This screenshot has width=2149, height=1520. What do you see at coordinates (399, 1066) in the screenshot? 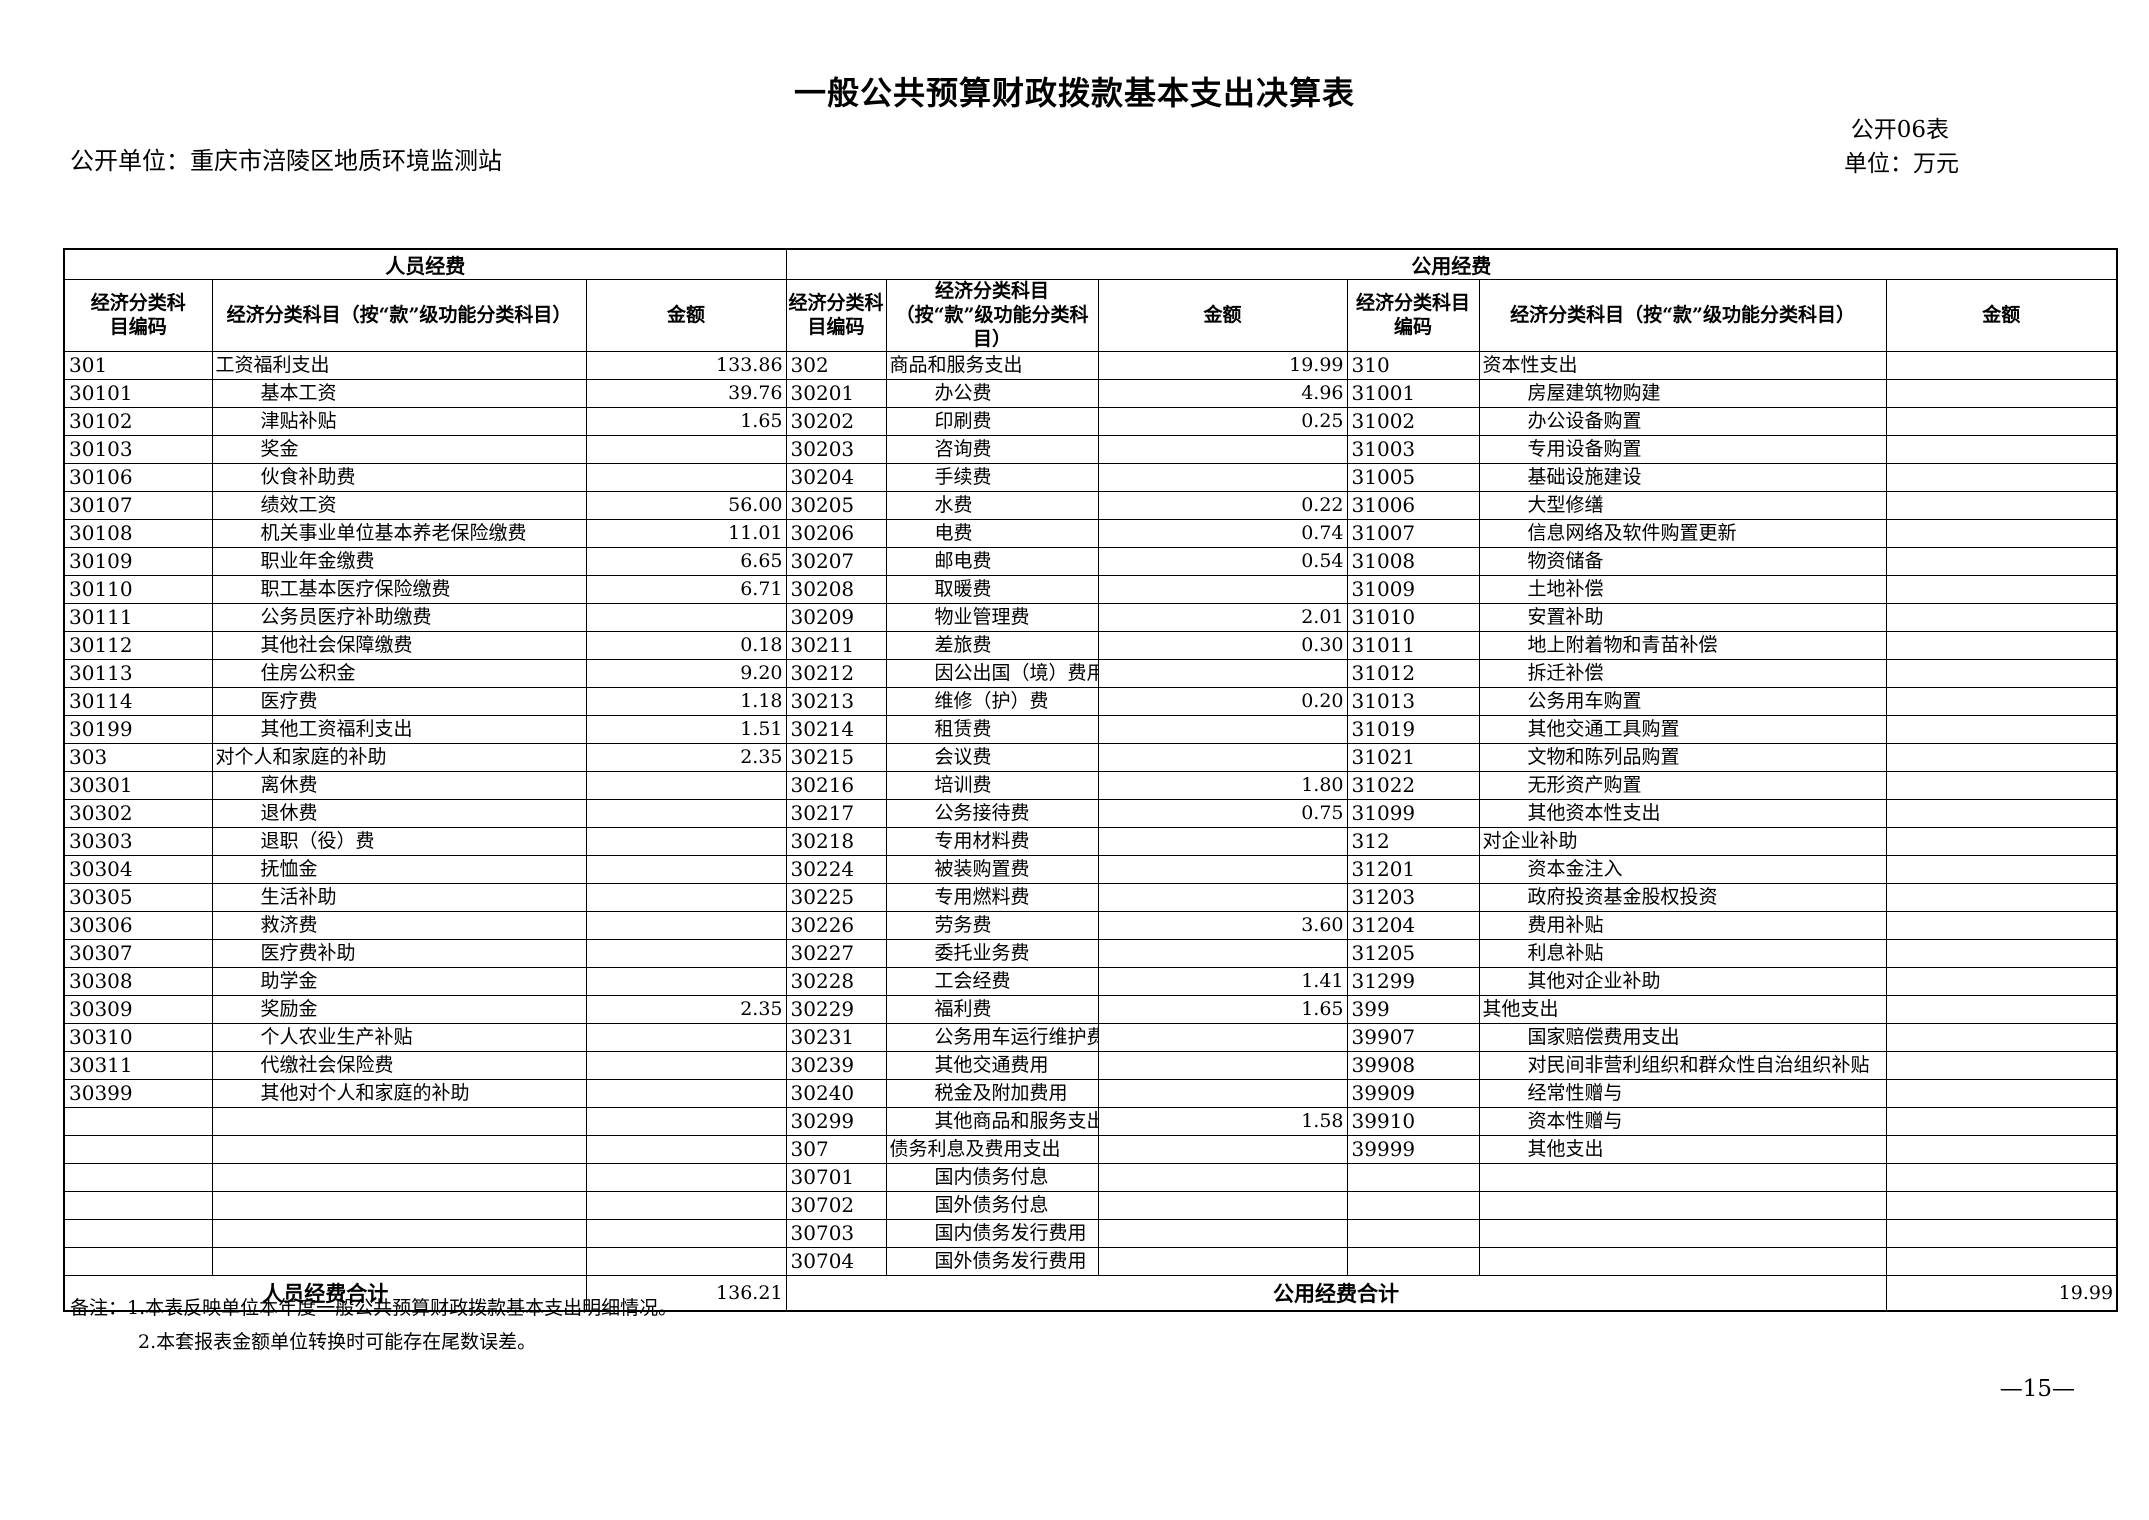
I see `subject-cell: 代缴社会保险费` at bounding box center [399, 1066].